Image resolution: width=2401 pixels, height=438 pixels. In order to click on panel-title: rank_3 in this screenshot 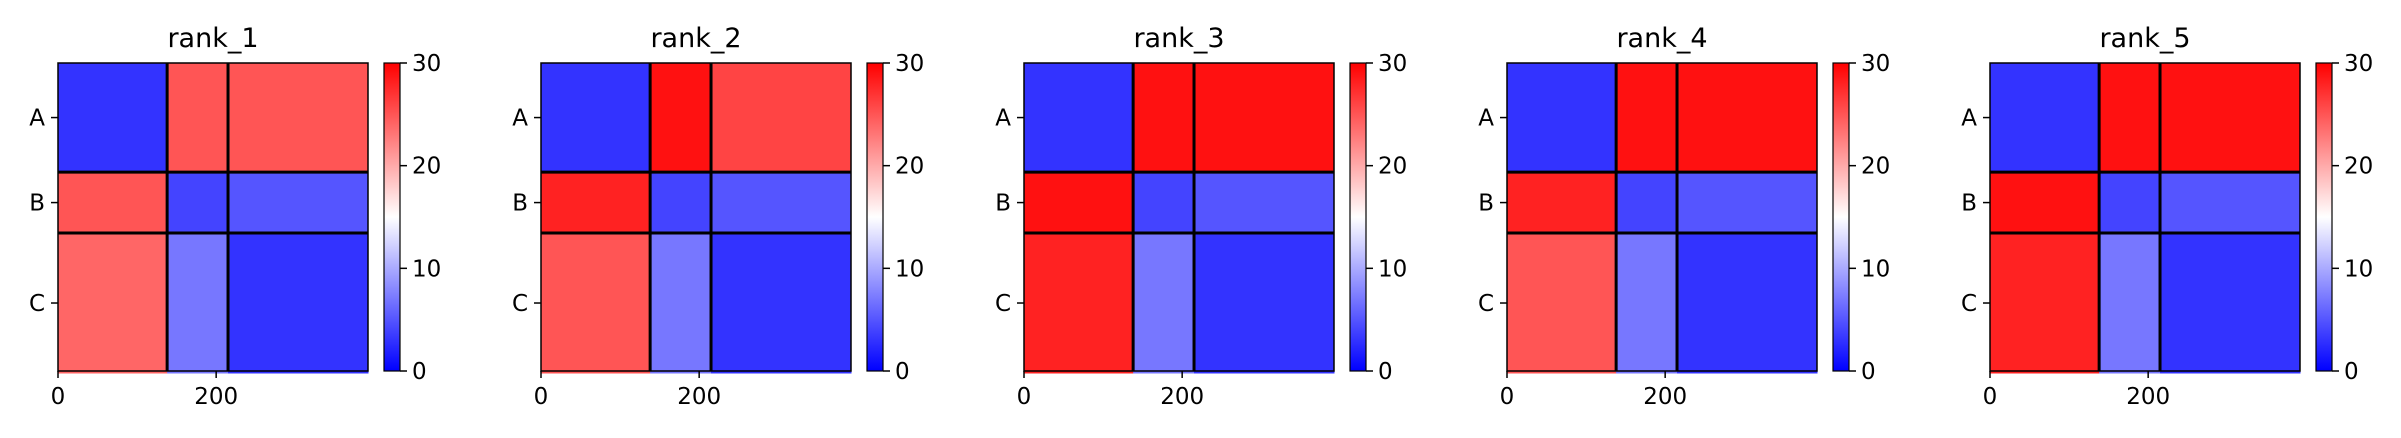, I will do `click(1178, 38)`.